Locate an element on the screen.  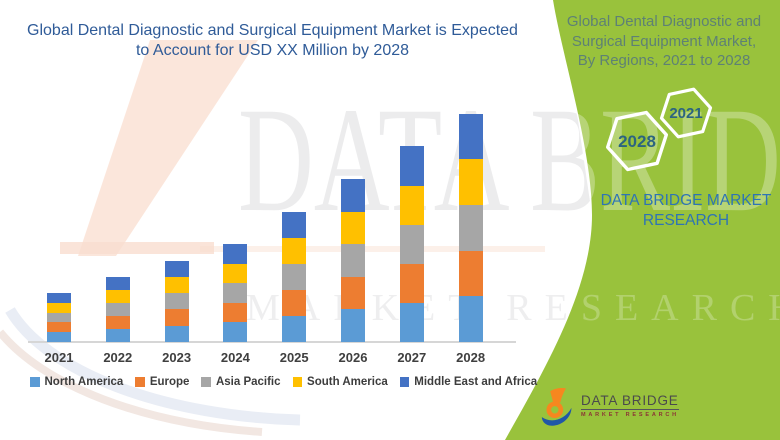
hexagon-2021-outline is located at coordinates (686, 113).